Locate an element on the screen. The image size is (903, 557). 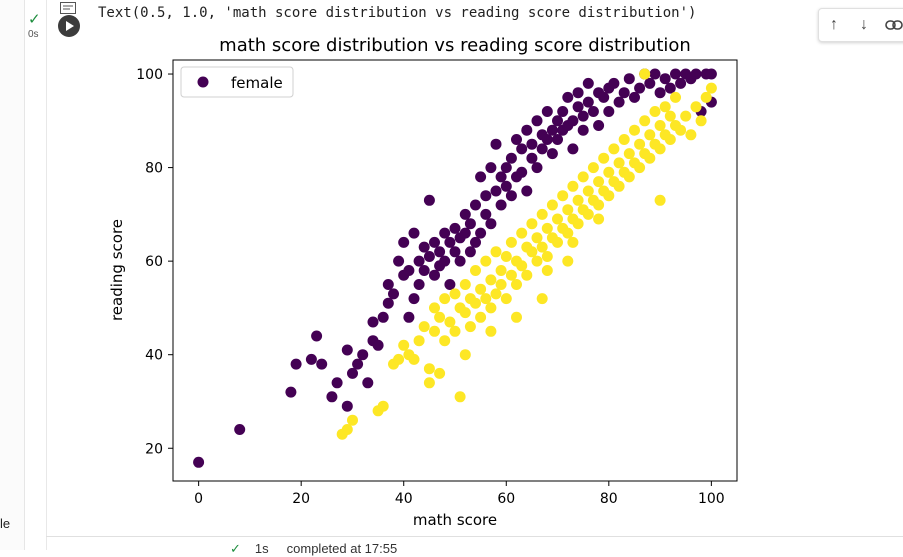
link-icon is located at coordinates (891, 25).